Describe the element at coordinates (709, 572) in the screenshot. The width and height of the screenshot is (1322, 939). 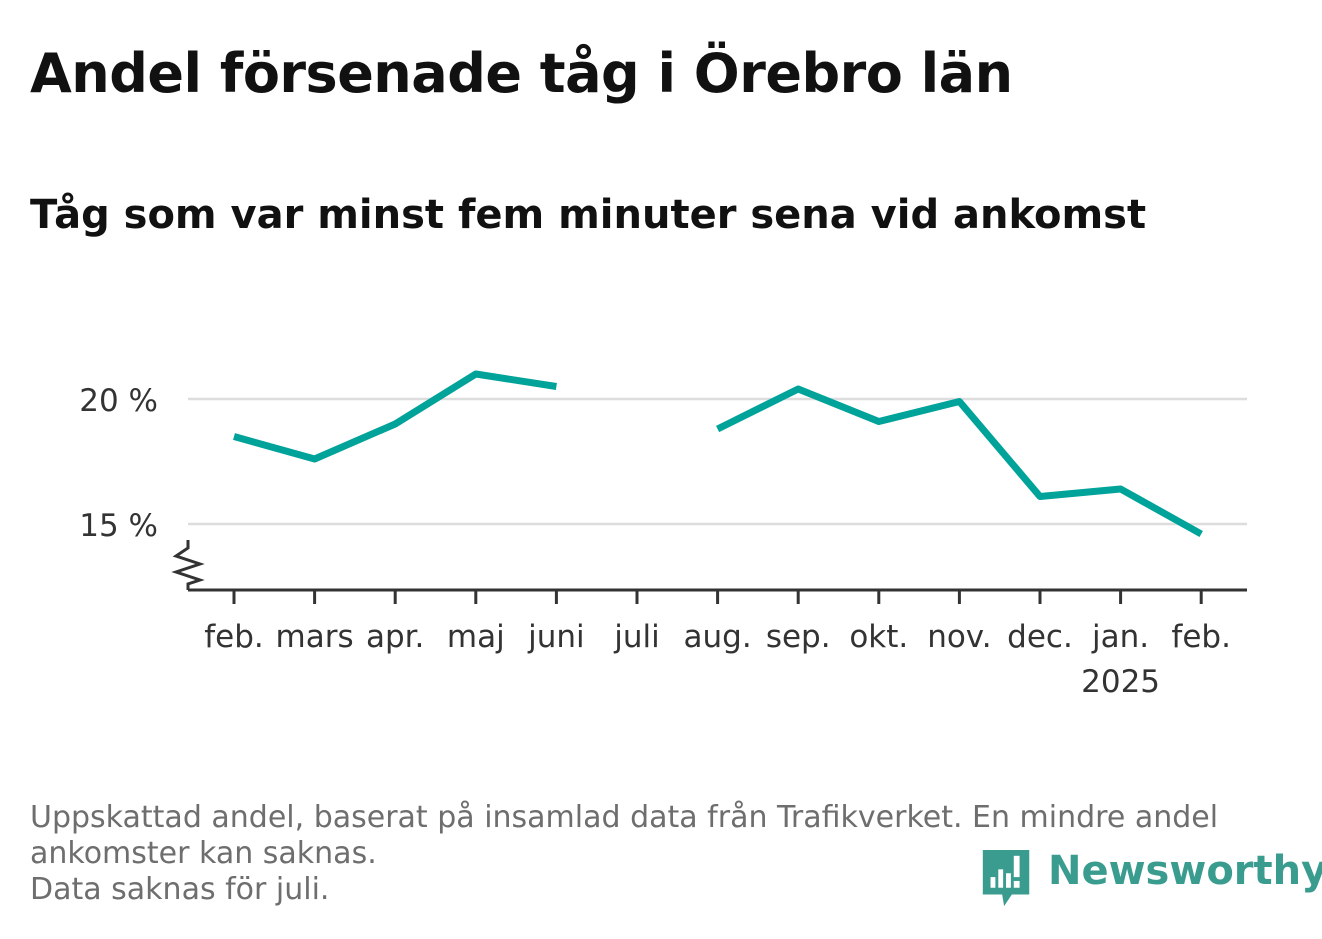
I see `x-axis` at that location.